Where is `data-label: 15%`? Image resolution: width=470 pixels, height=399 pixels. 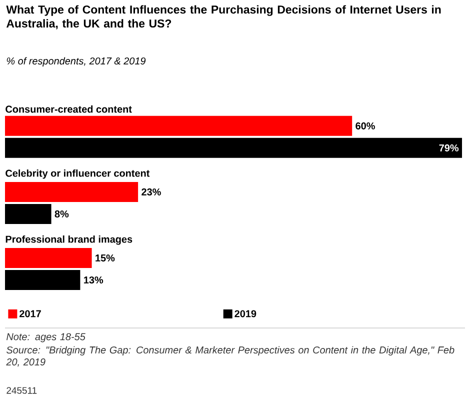 data-label: 15% is located at coordinates (105, 258).